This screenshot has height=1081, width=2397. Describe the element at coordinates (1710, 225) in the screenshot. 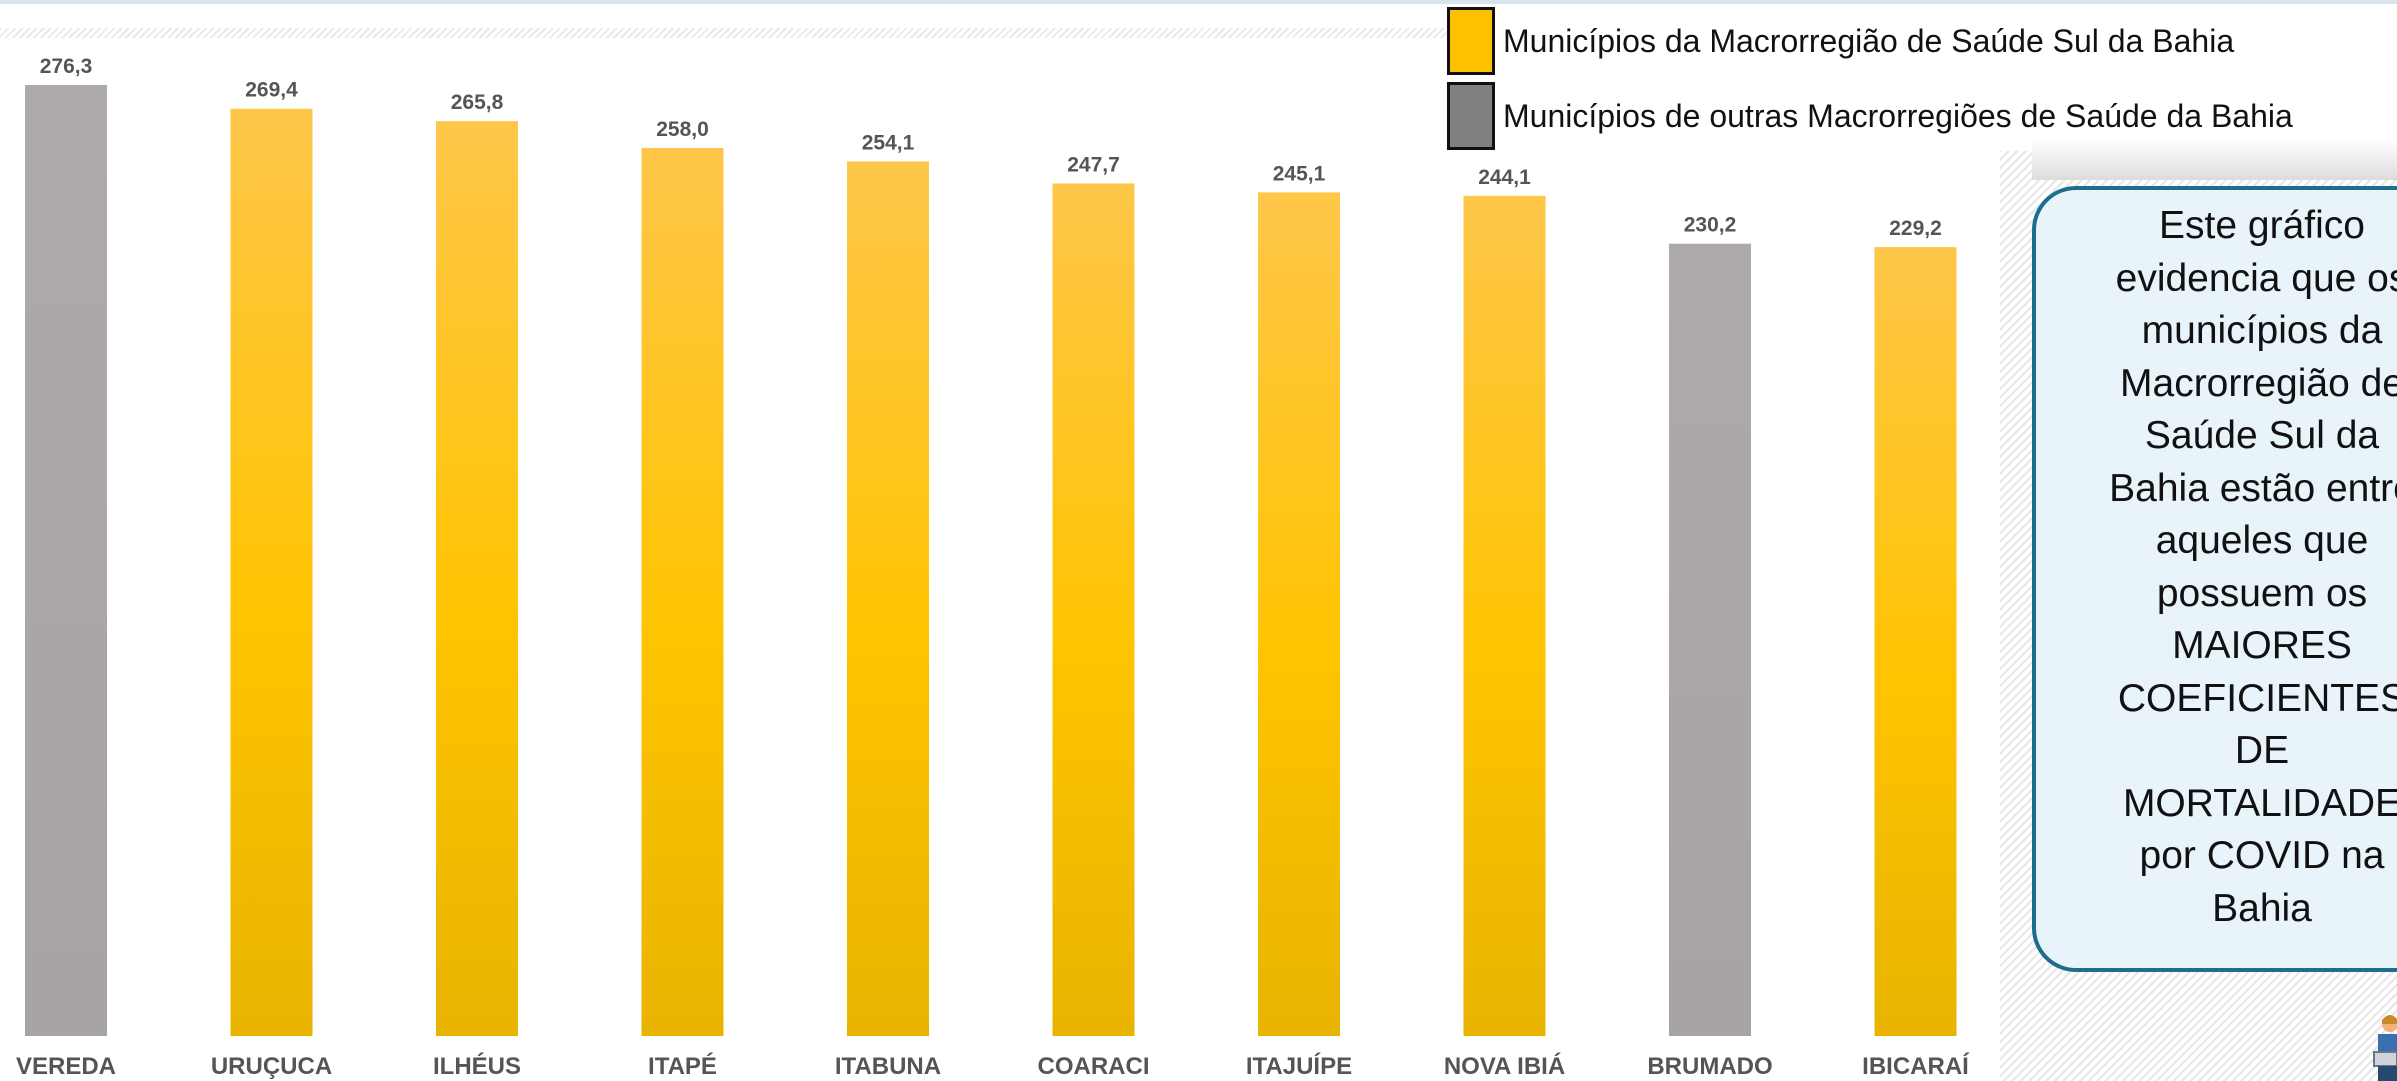

I see `bar-value-label-8: 230,2` at that location.